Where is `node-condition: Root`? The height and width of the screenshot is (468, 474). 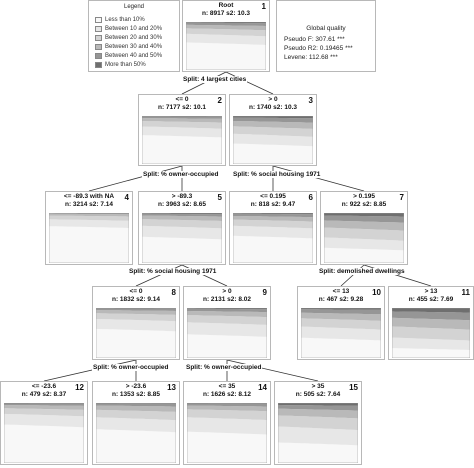
node-condition: Root is located at coordinates (226, 5).